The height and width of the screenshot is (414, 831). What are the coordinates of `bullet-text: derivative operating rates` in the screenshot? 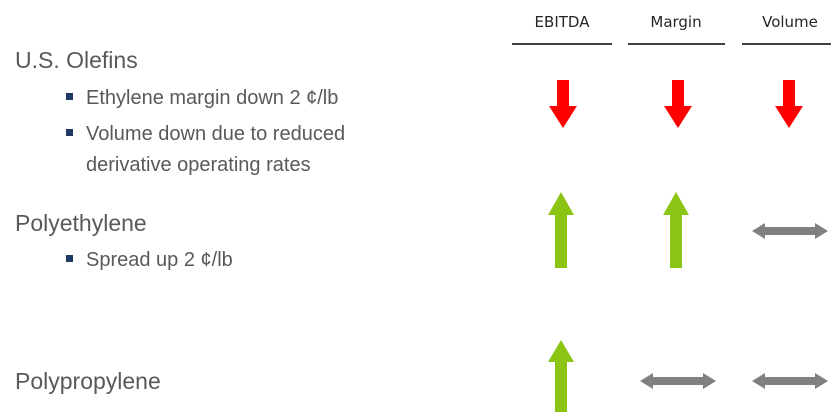 It's located at (198, 165).